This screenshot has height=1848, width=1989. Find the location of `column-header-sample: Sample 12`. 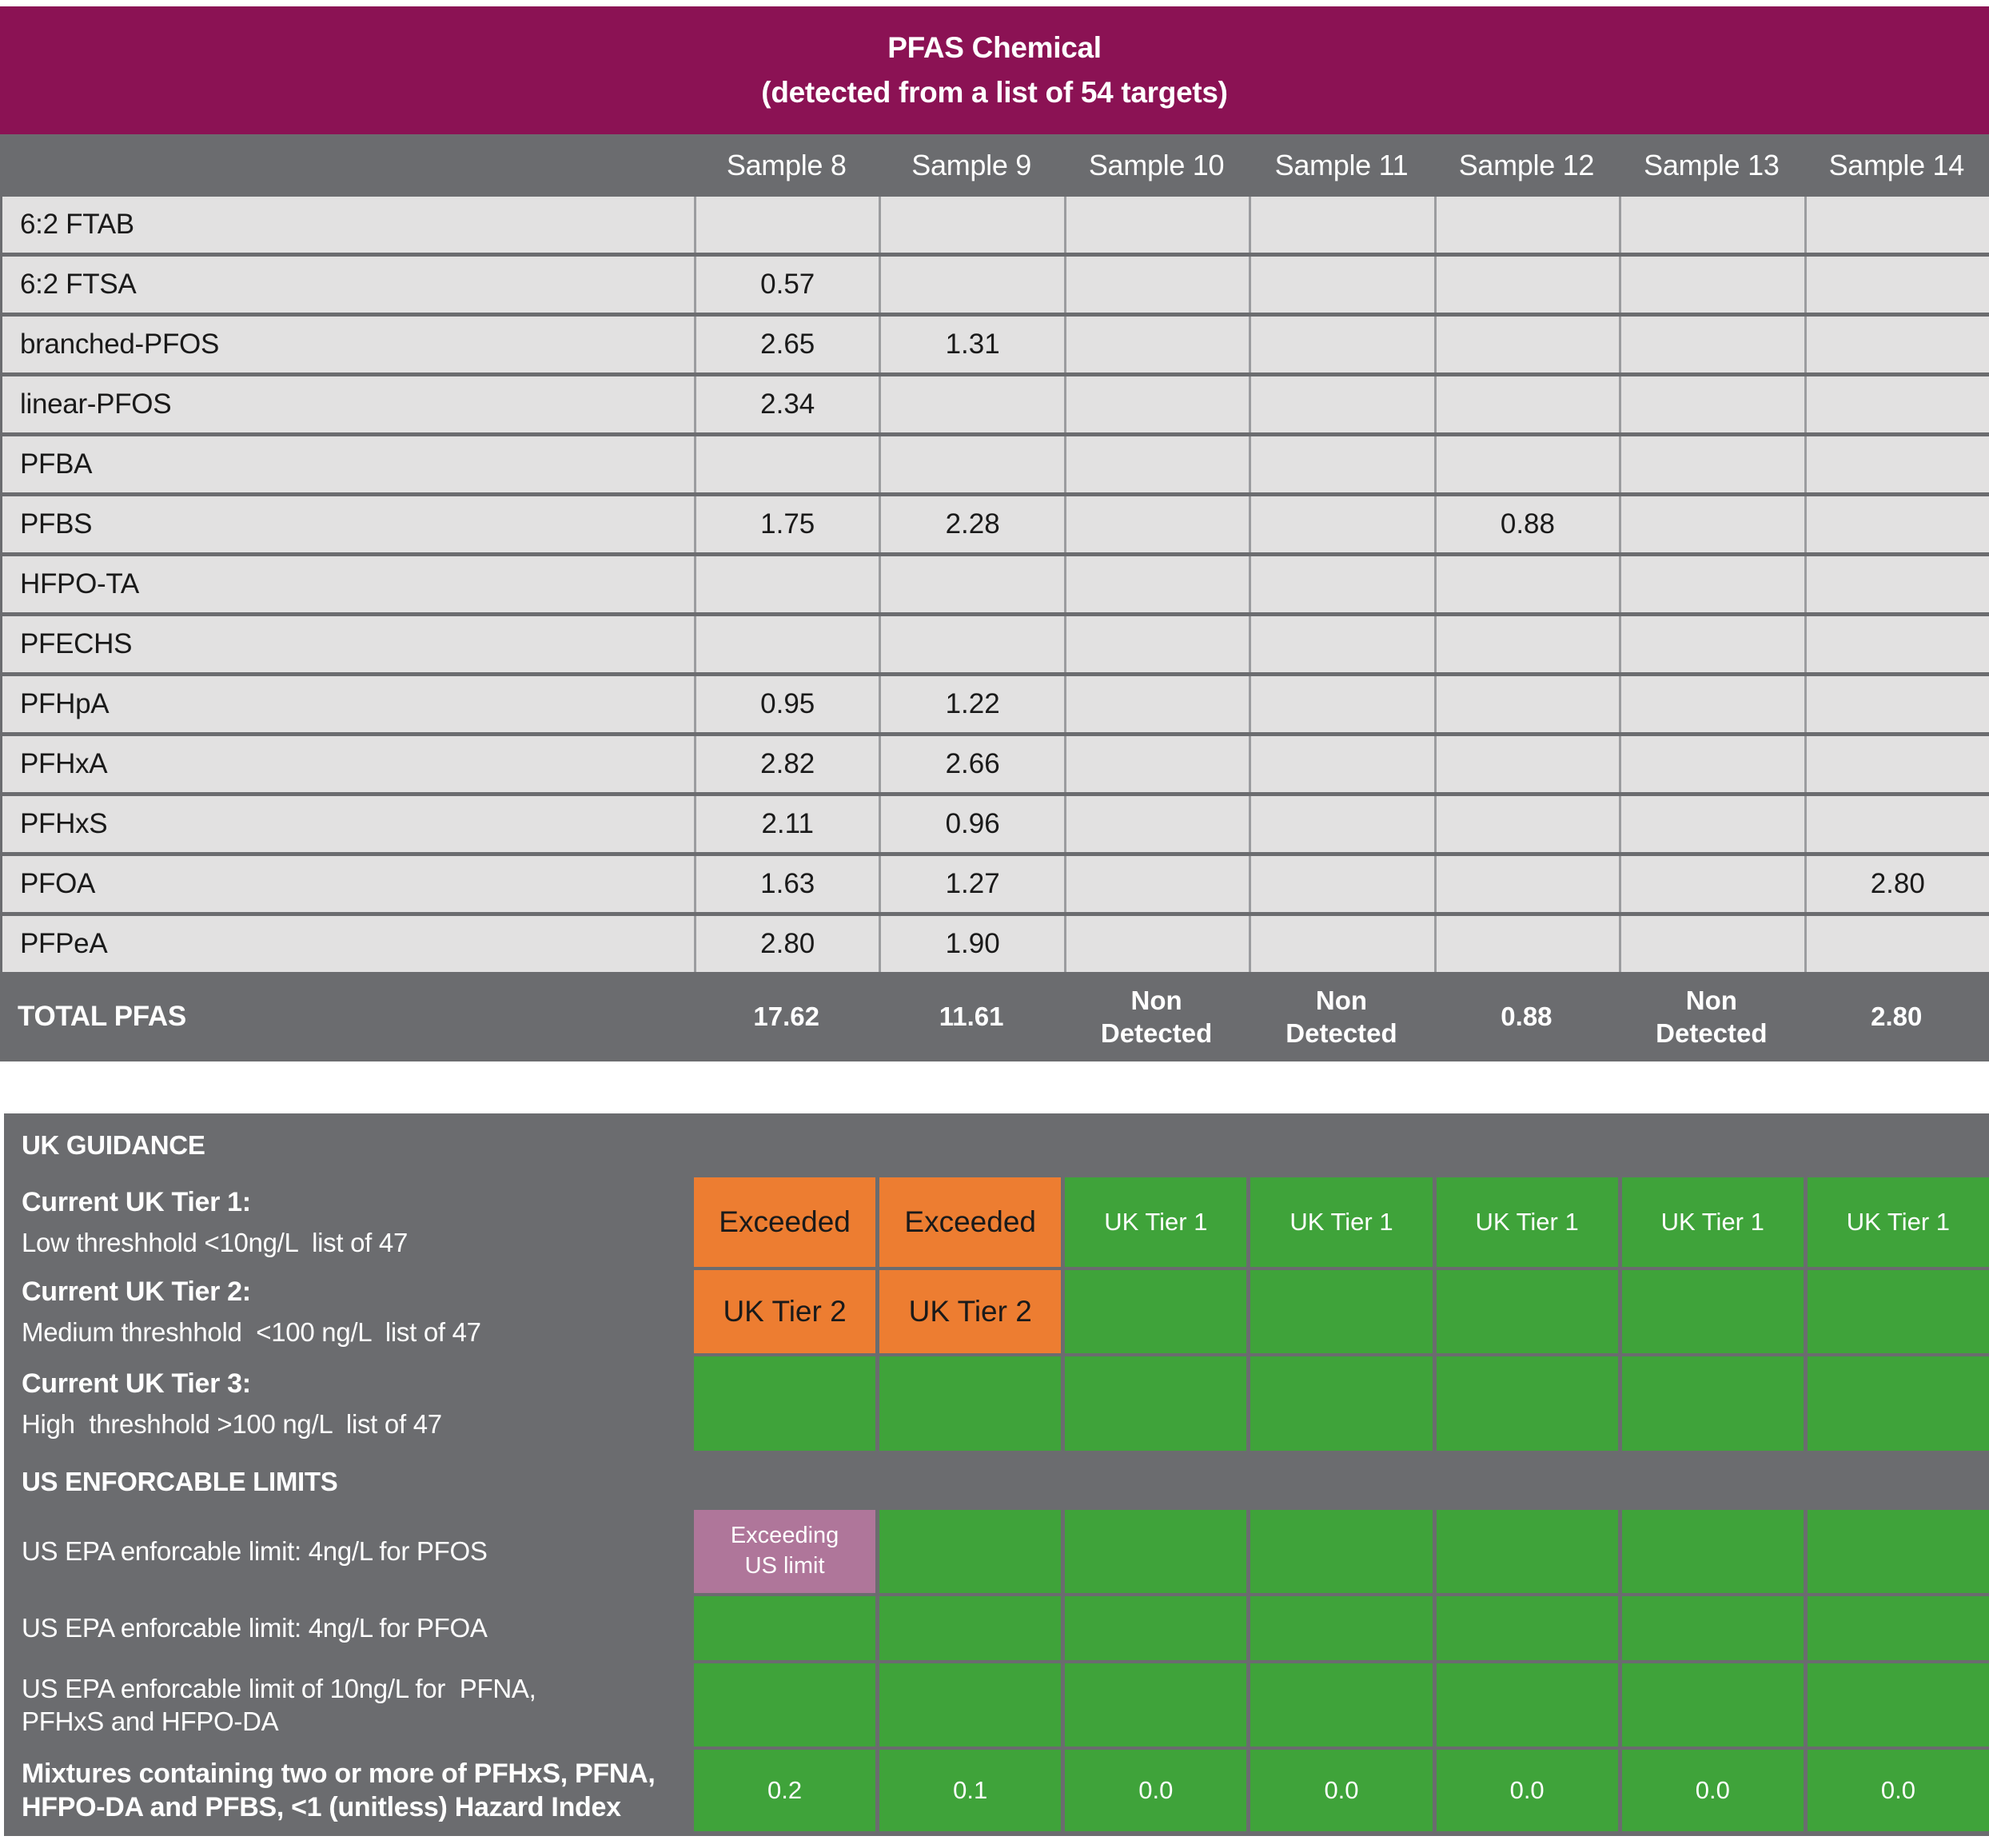

column-header-sample: Sample 12 is located at coordinates (1526, 165).